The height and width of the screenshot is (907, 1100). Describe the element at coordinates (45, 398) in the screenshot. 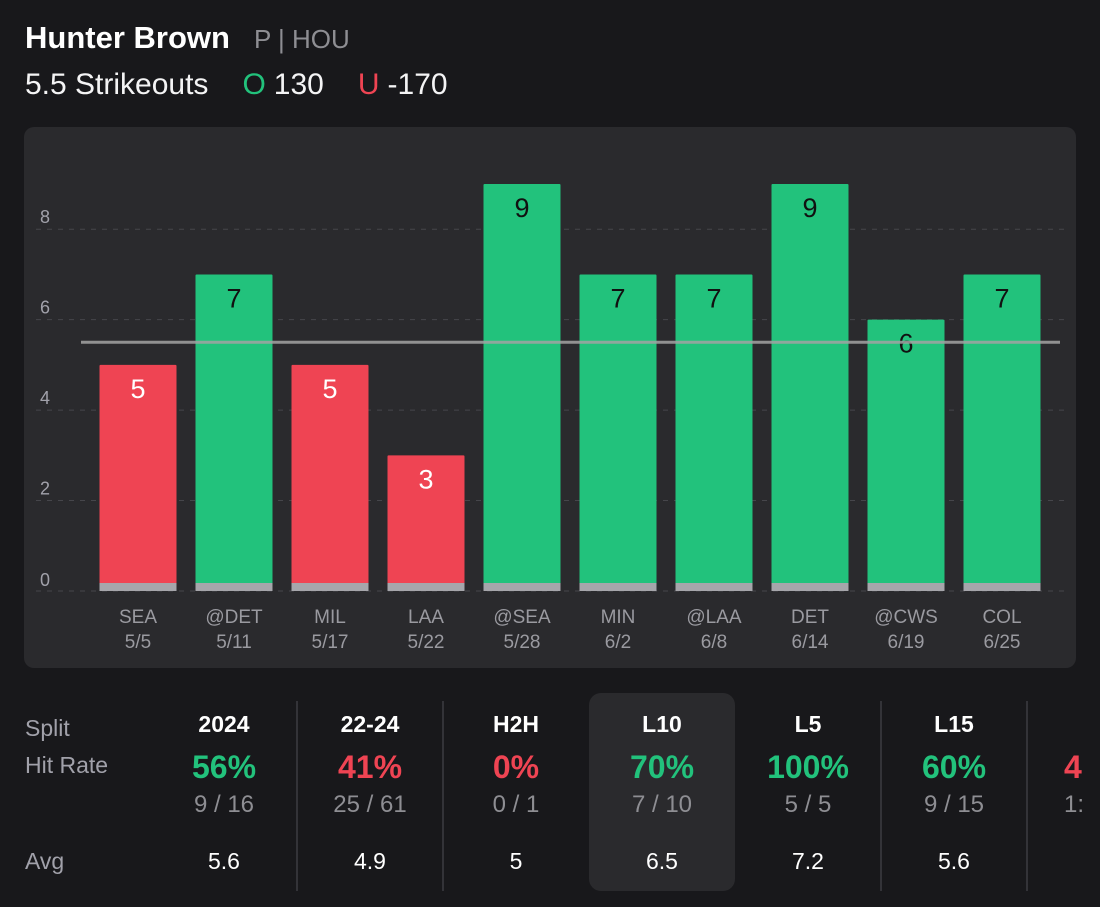

I see `y-tick-label: 4` at that location.